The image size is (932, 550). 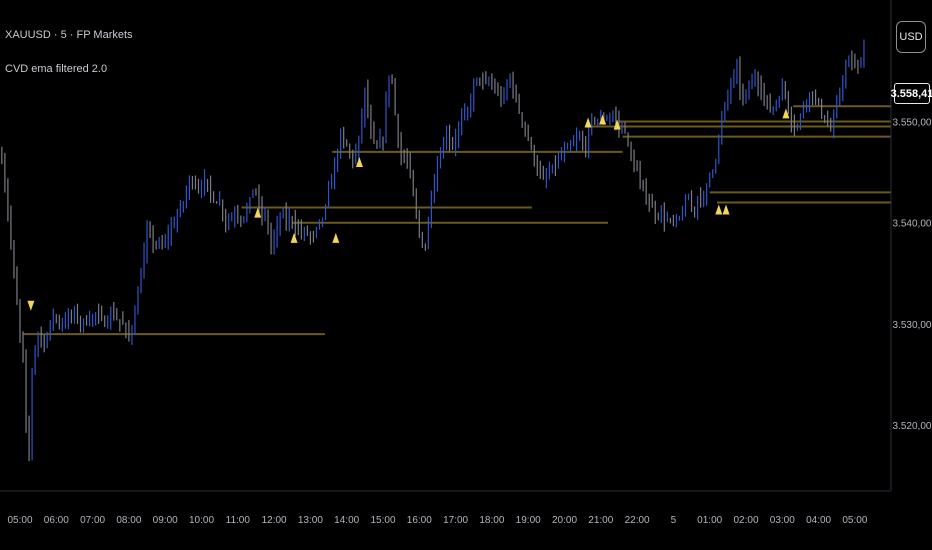 I want to click on time-tick-label: 21:00, so click(x=600, y=520).